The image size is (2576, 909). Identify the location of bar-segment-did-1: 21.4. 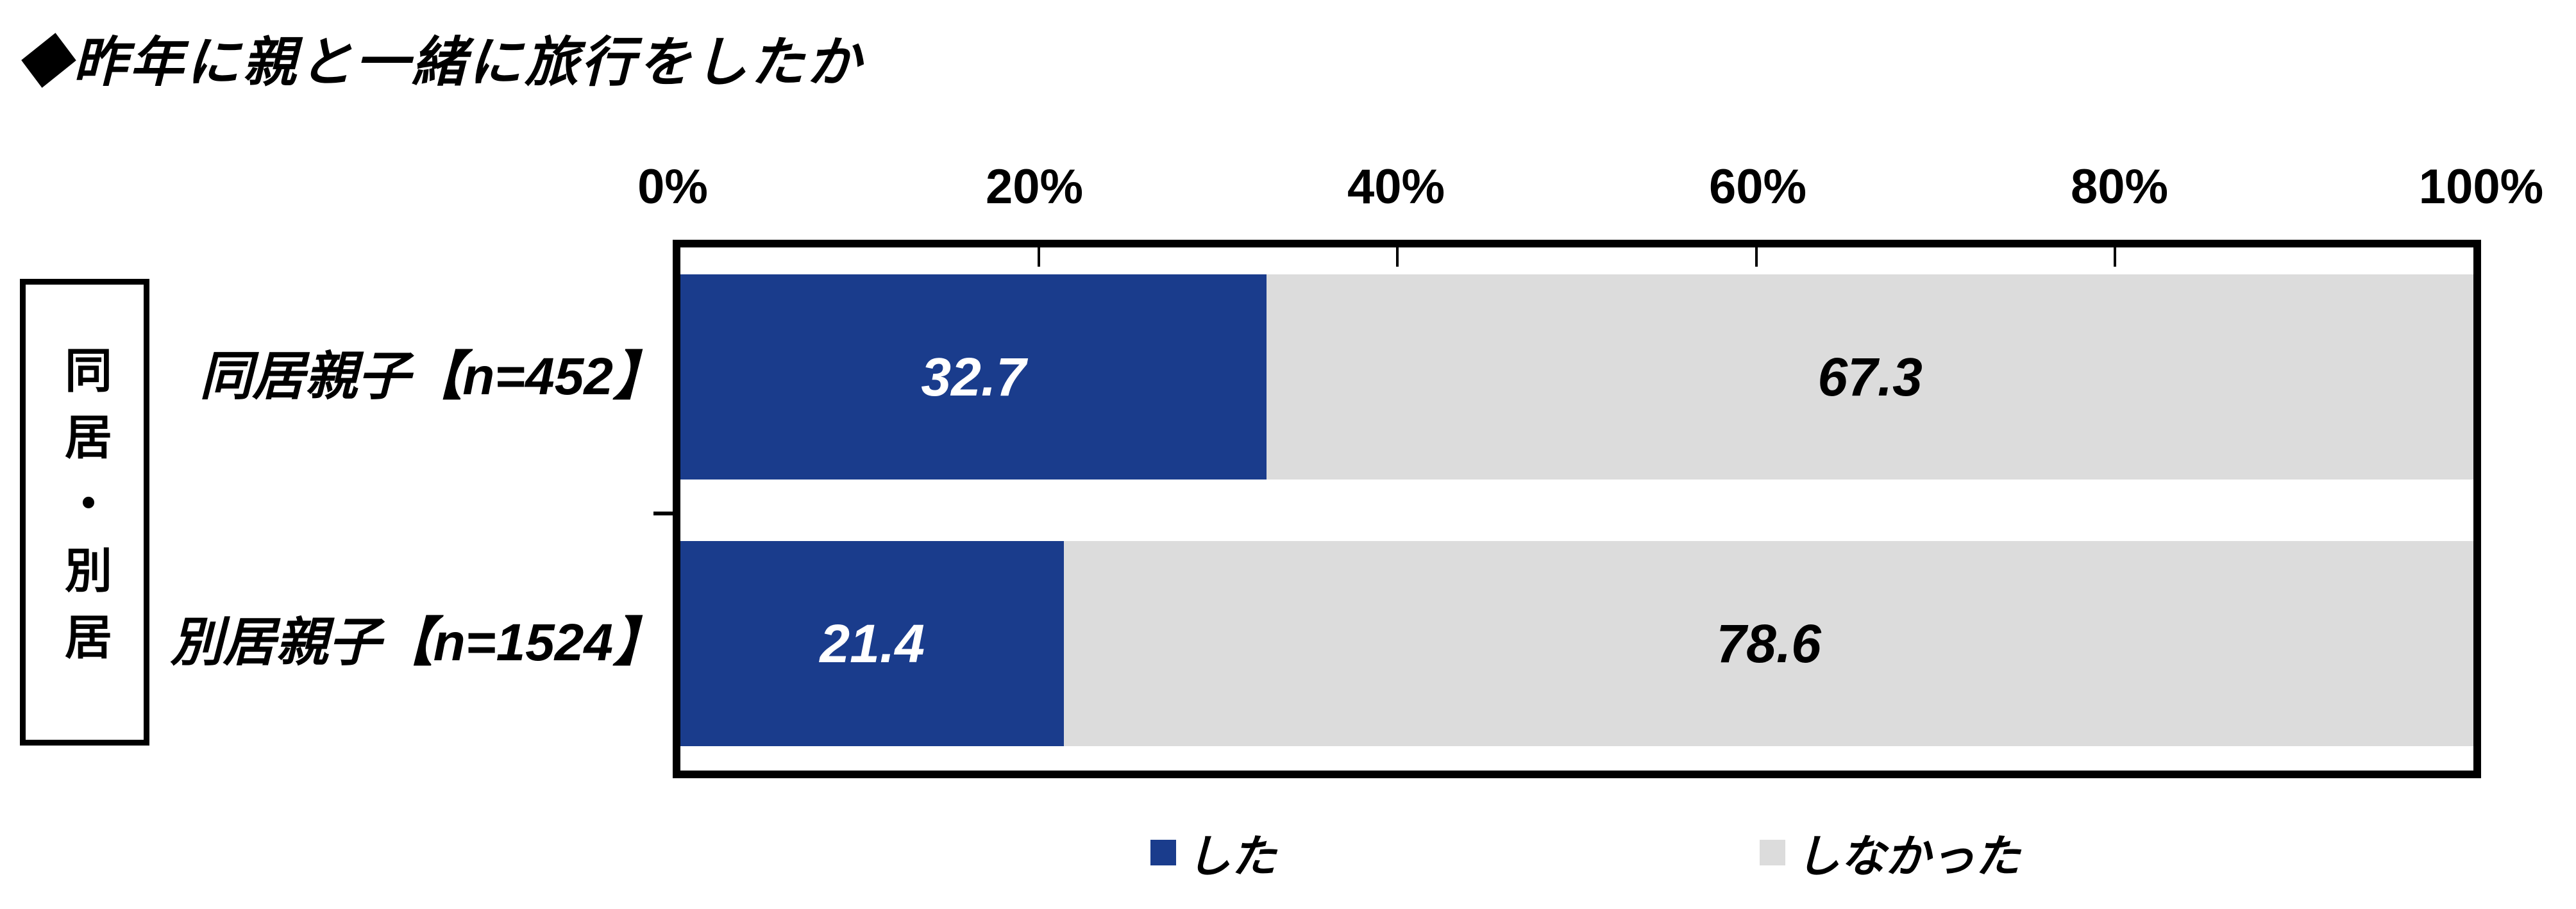
(872, 643).